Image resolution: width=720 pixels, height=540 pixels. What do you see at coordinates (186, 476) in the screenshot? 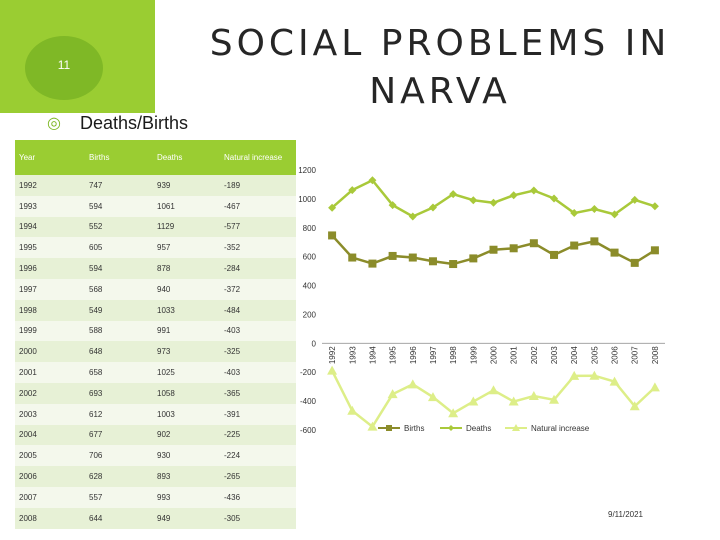
I see `cell-deaths: 893` at bounding box center [186, 476].